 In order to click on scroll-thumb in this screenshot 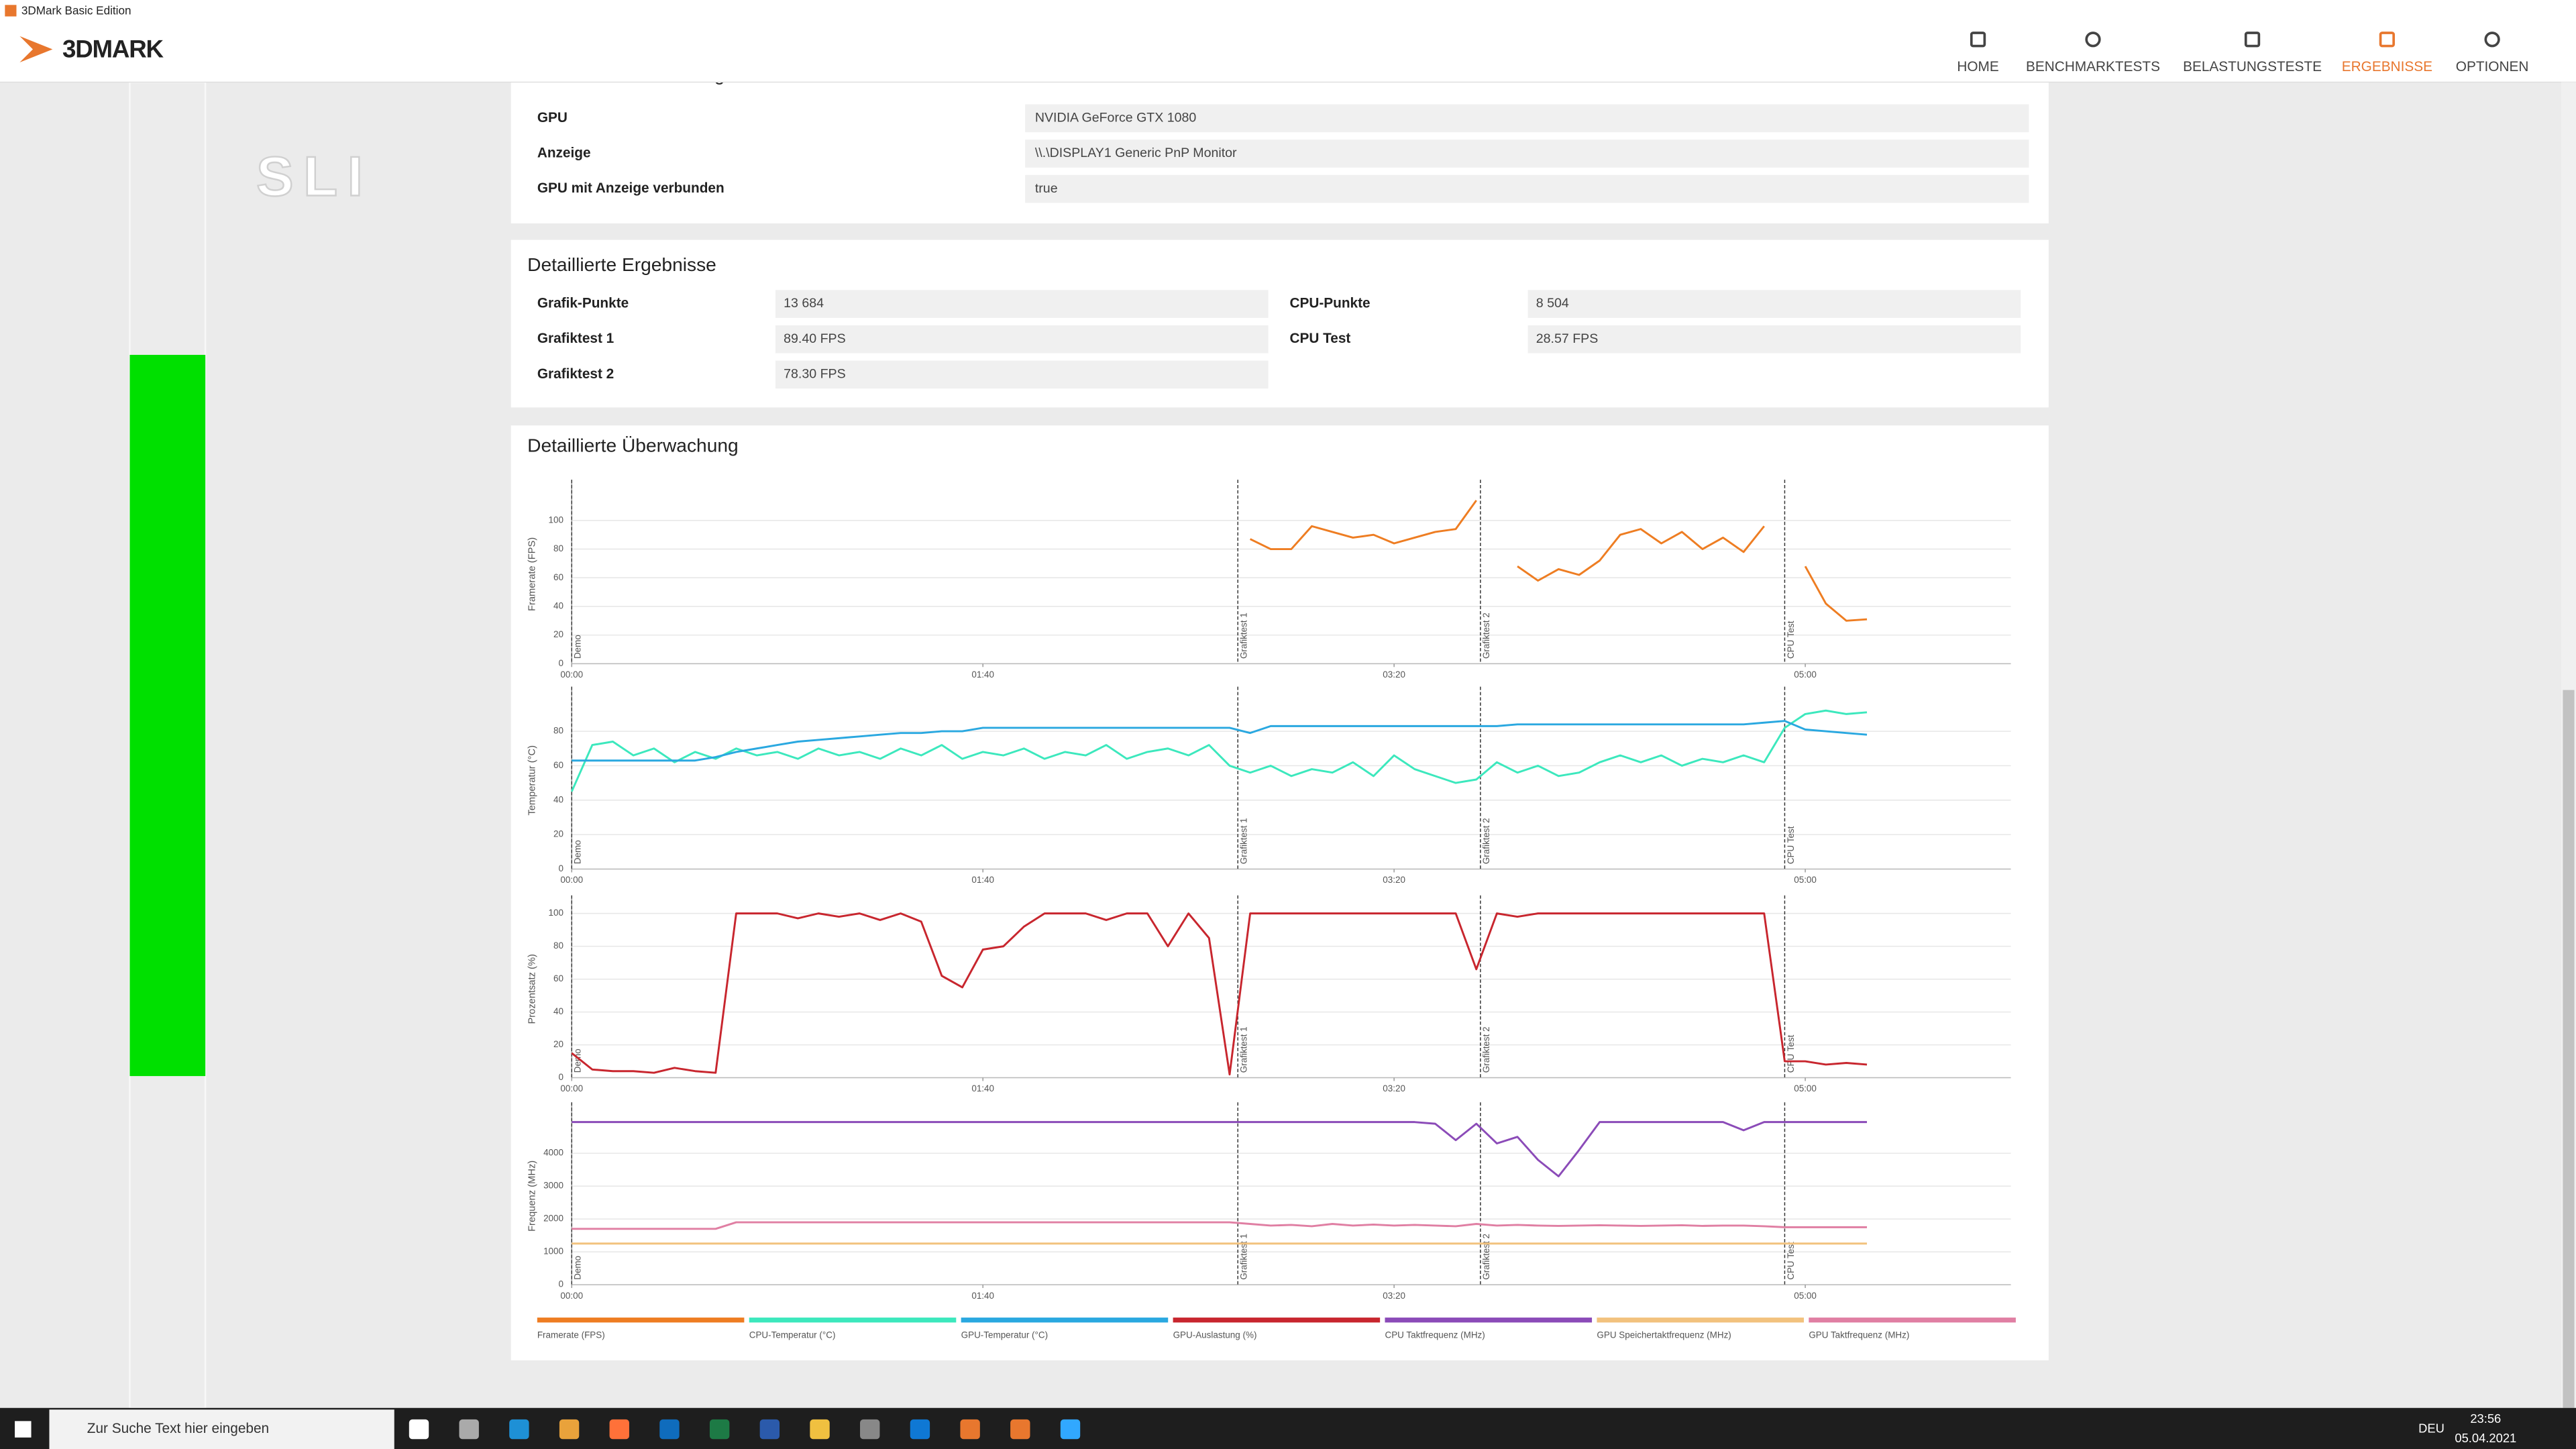, I will do `click(2569, 1049)`.